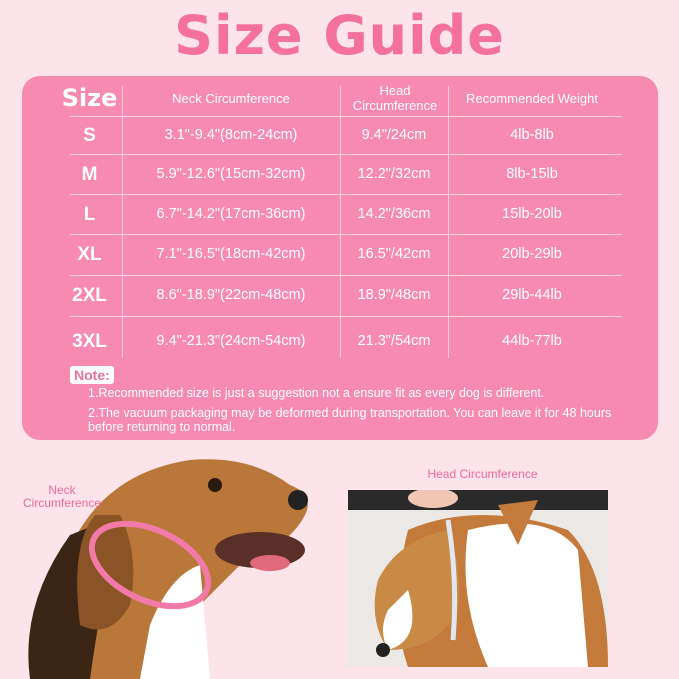 This screenshot has height=679, width=679. Describe the element at coordinates (231, 134) in the screenshot. I see `row-neck-cell: 3.1"-9.4"(8cm-24cm)` at that location.